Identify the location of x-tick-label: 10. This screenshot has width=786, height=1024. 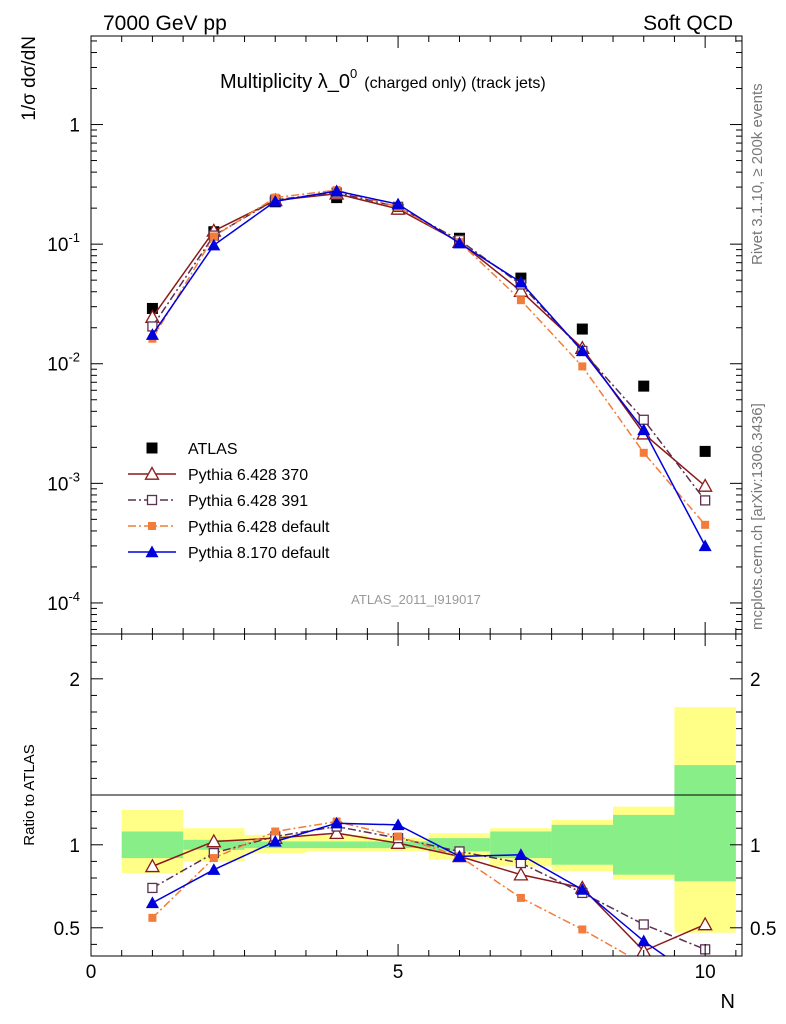
(705, 972).